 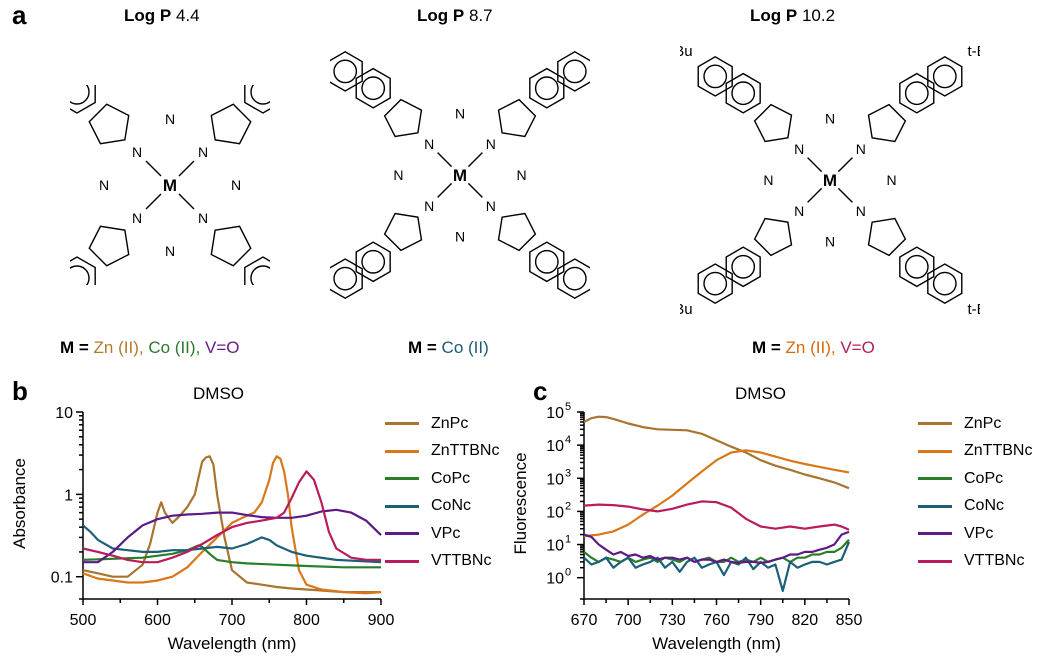 I want to click on y-tick-exponent: 2, so click(x=568, y=506).